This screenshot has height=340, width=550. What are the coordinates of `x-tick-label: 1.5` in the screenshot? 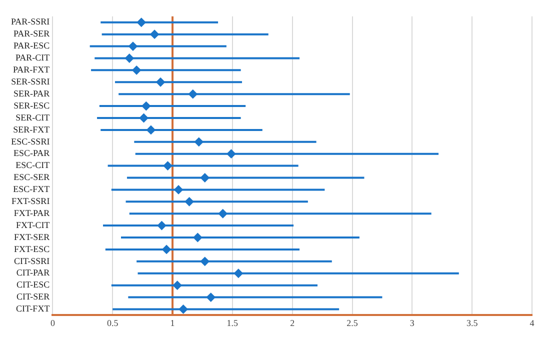 It's located at (232, 323).